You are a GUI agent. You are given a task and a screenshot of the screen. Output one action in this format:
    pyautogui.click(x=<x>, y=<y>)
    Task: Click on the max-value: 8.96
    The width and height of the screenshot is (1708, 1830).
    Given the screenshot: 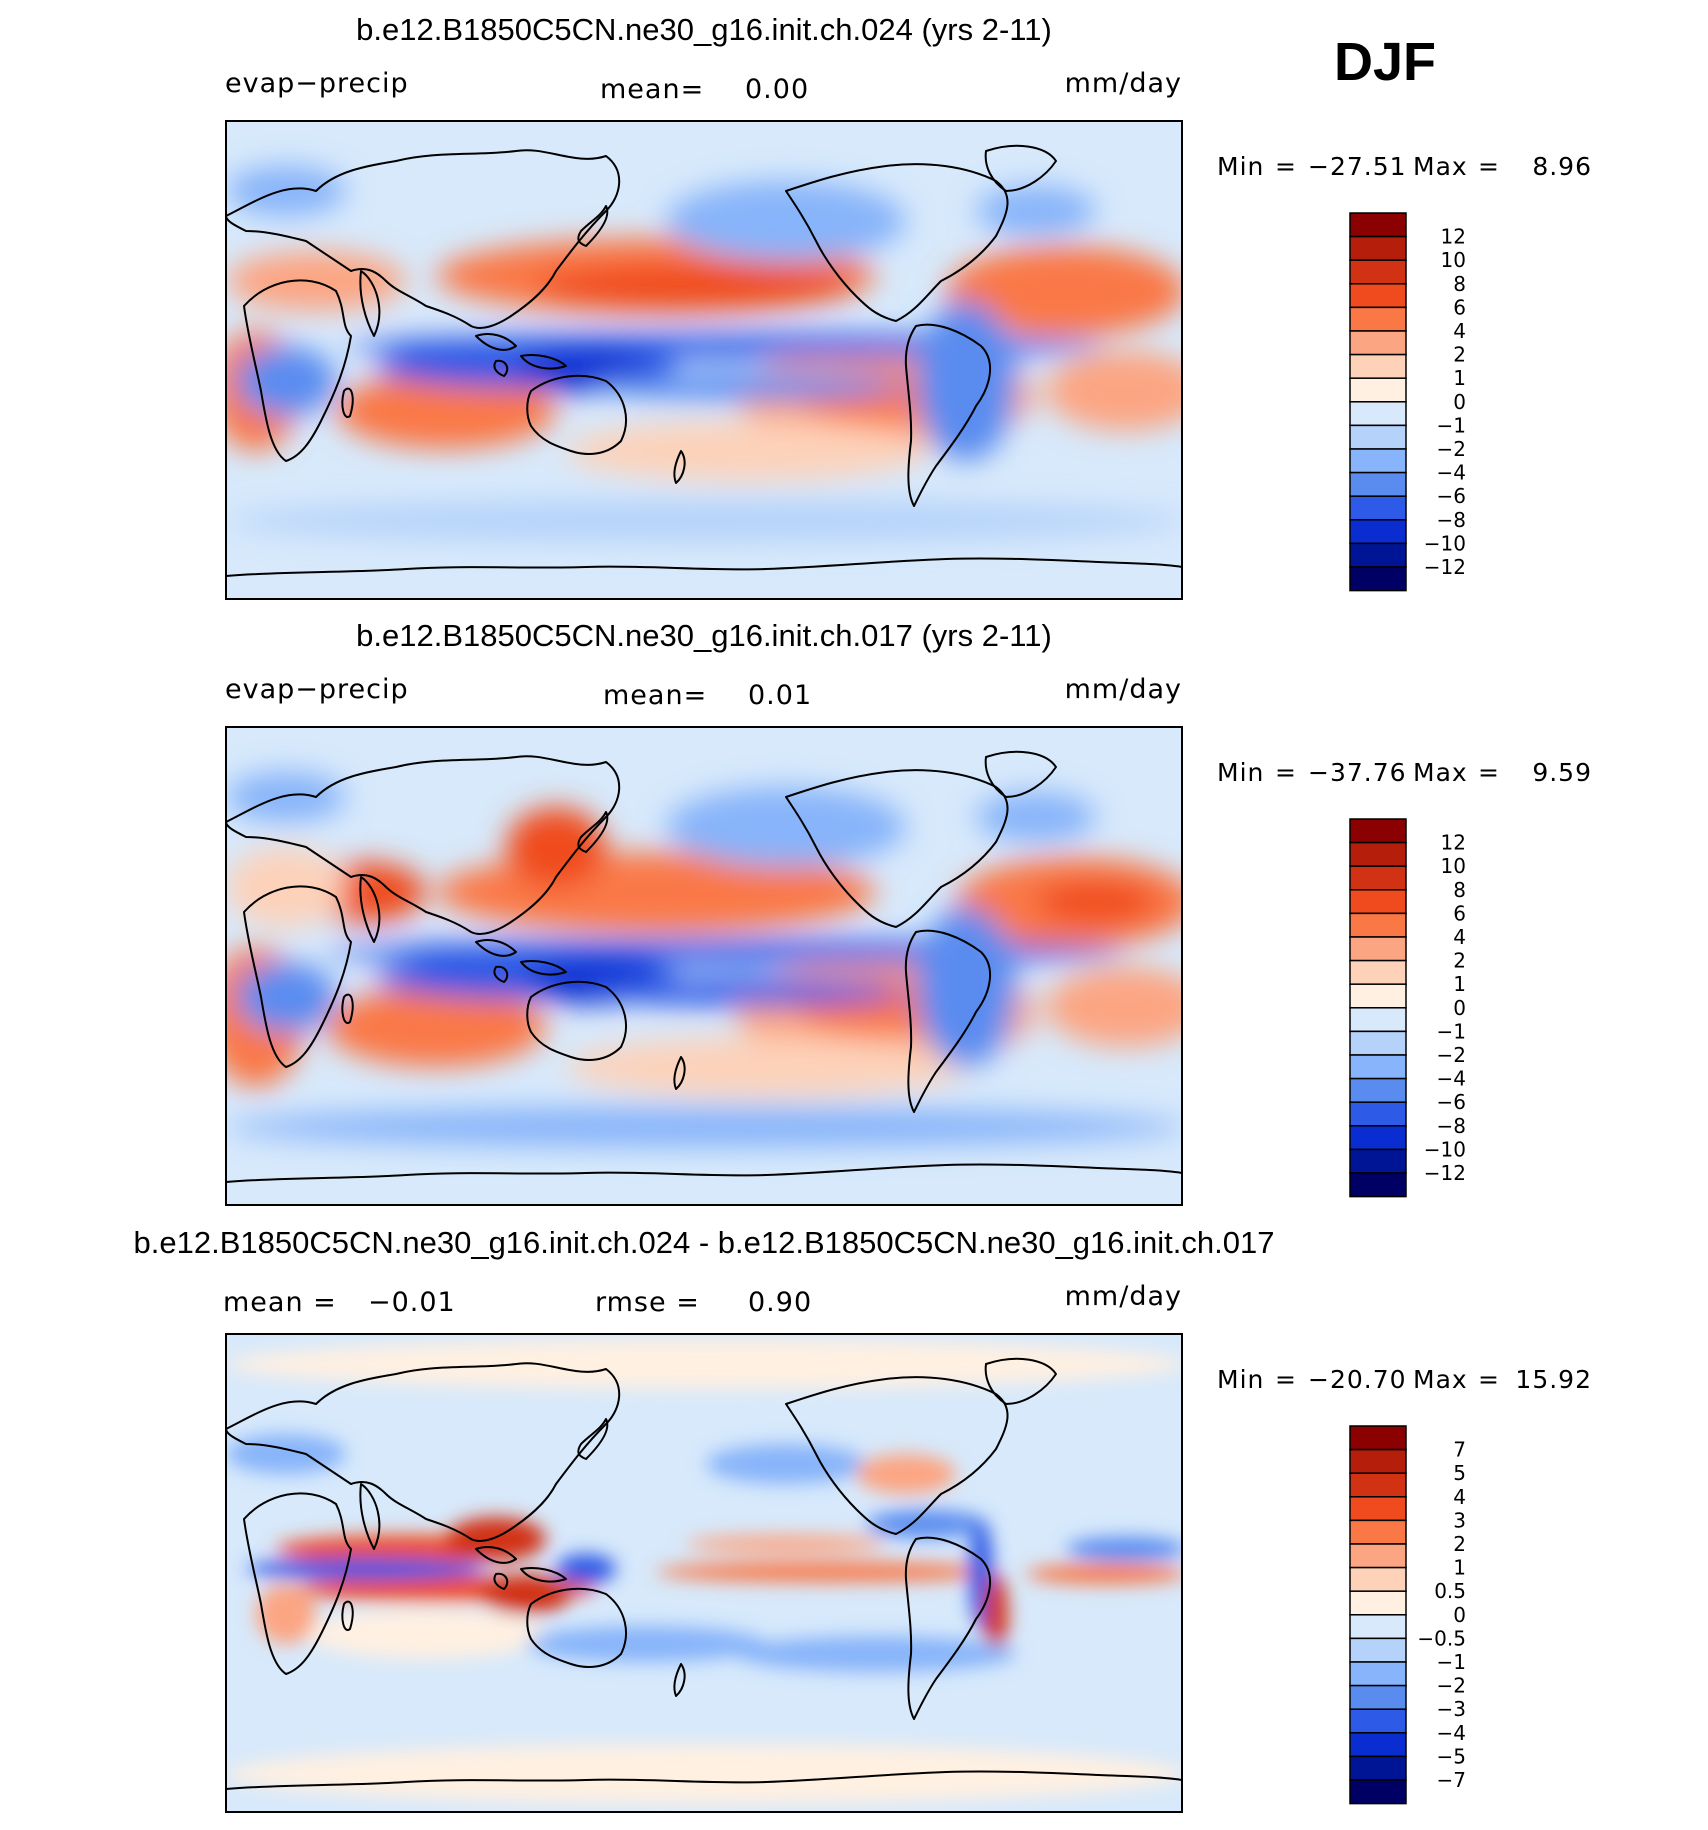 What is the action you would take?
    pyautogui.click(x=1562, y=166)
    